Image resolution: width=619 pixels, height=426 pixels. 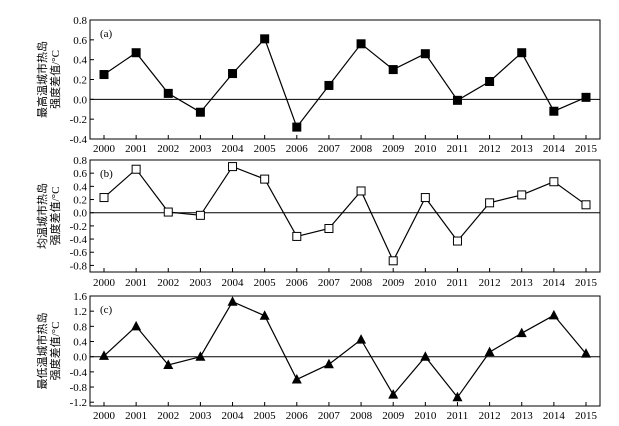 What do you see at coordinates (425, 283) in the screenshot?
I see `x-tick-label-b: 2010` at bounding box center [425, 283].